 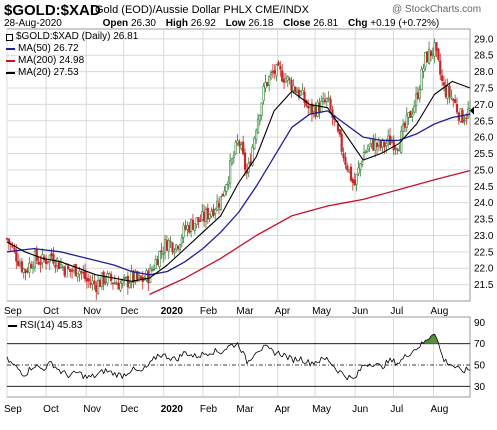 I want to click on y-tick-label: 26.5, so click(x=484, y=121).